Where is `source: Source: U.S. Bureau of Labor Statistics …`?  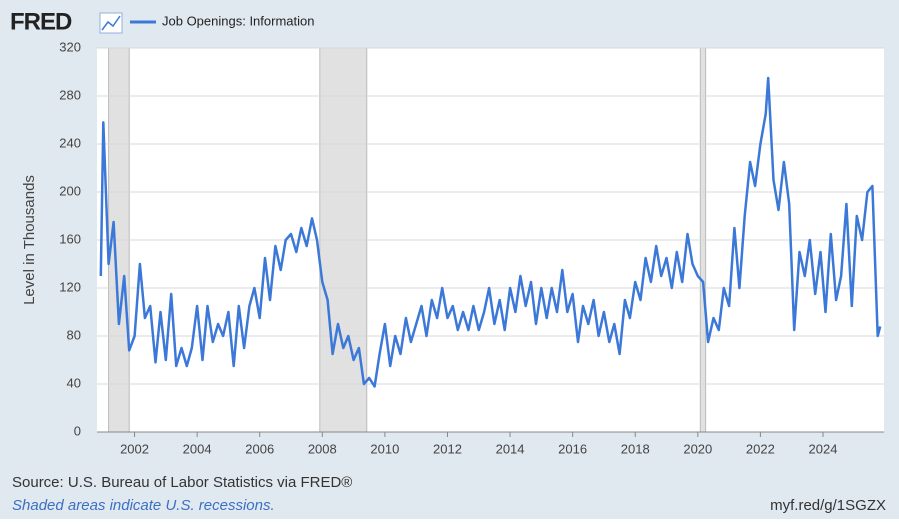
source: Source: U.S. Bureau of Labor Statistics … is located at coordinates (182, 482).